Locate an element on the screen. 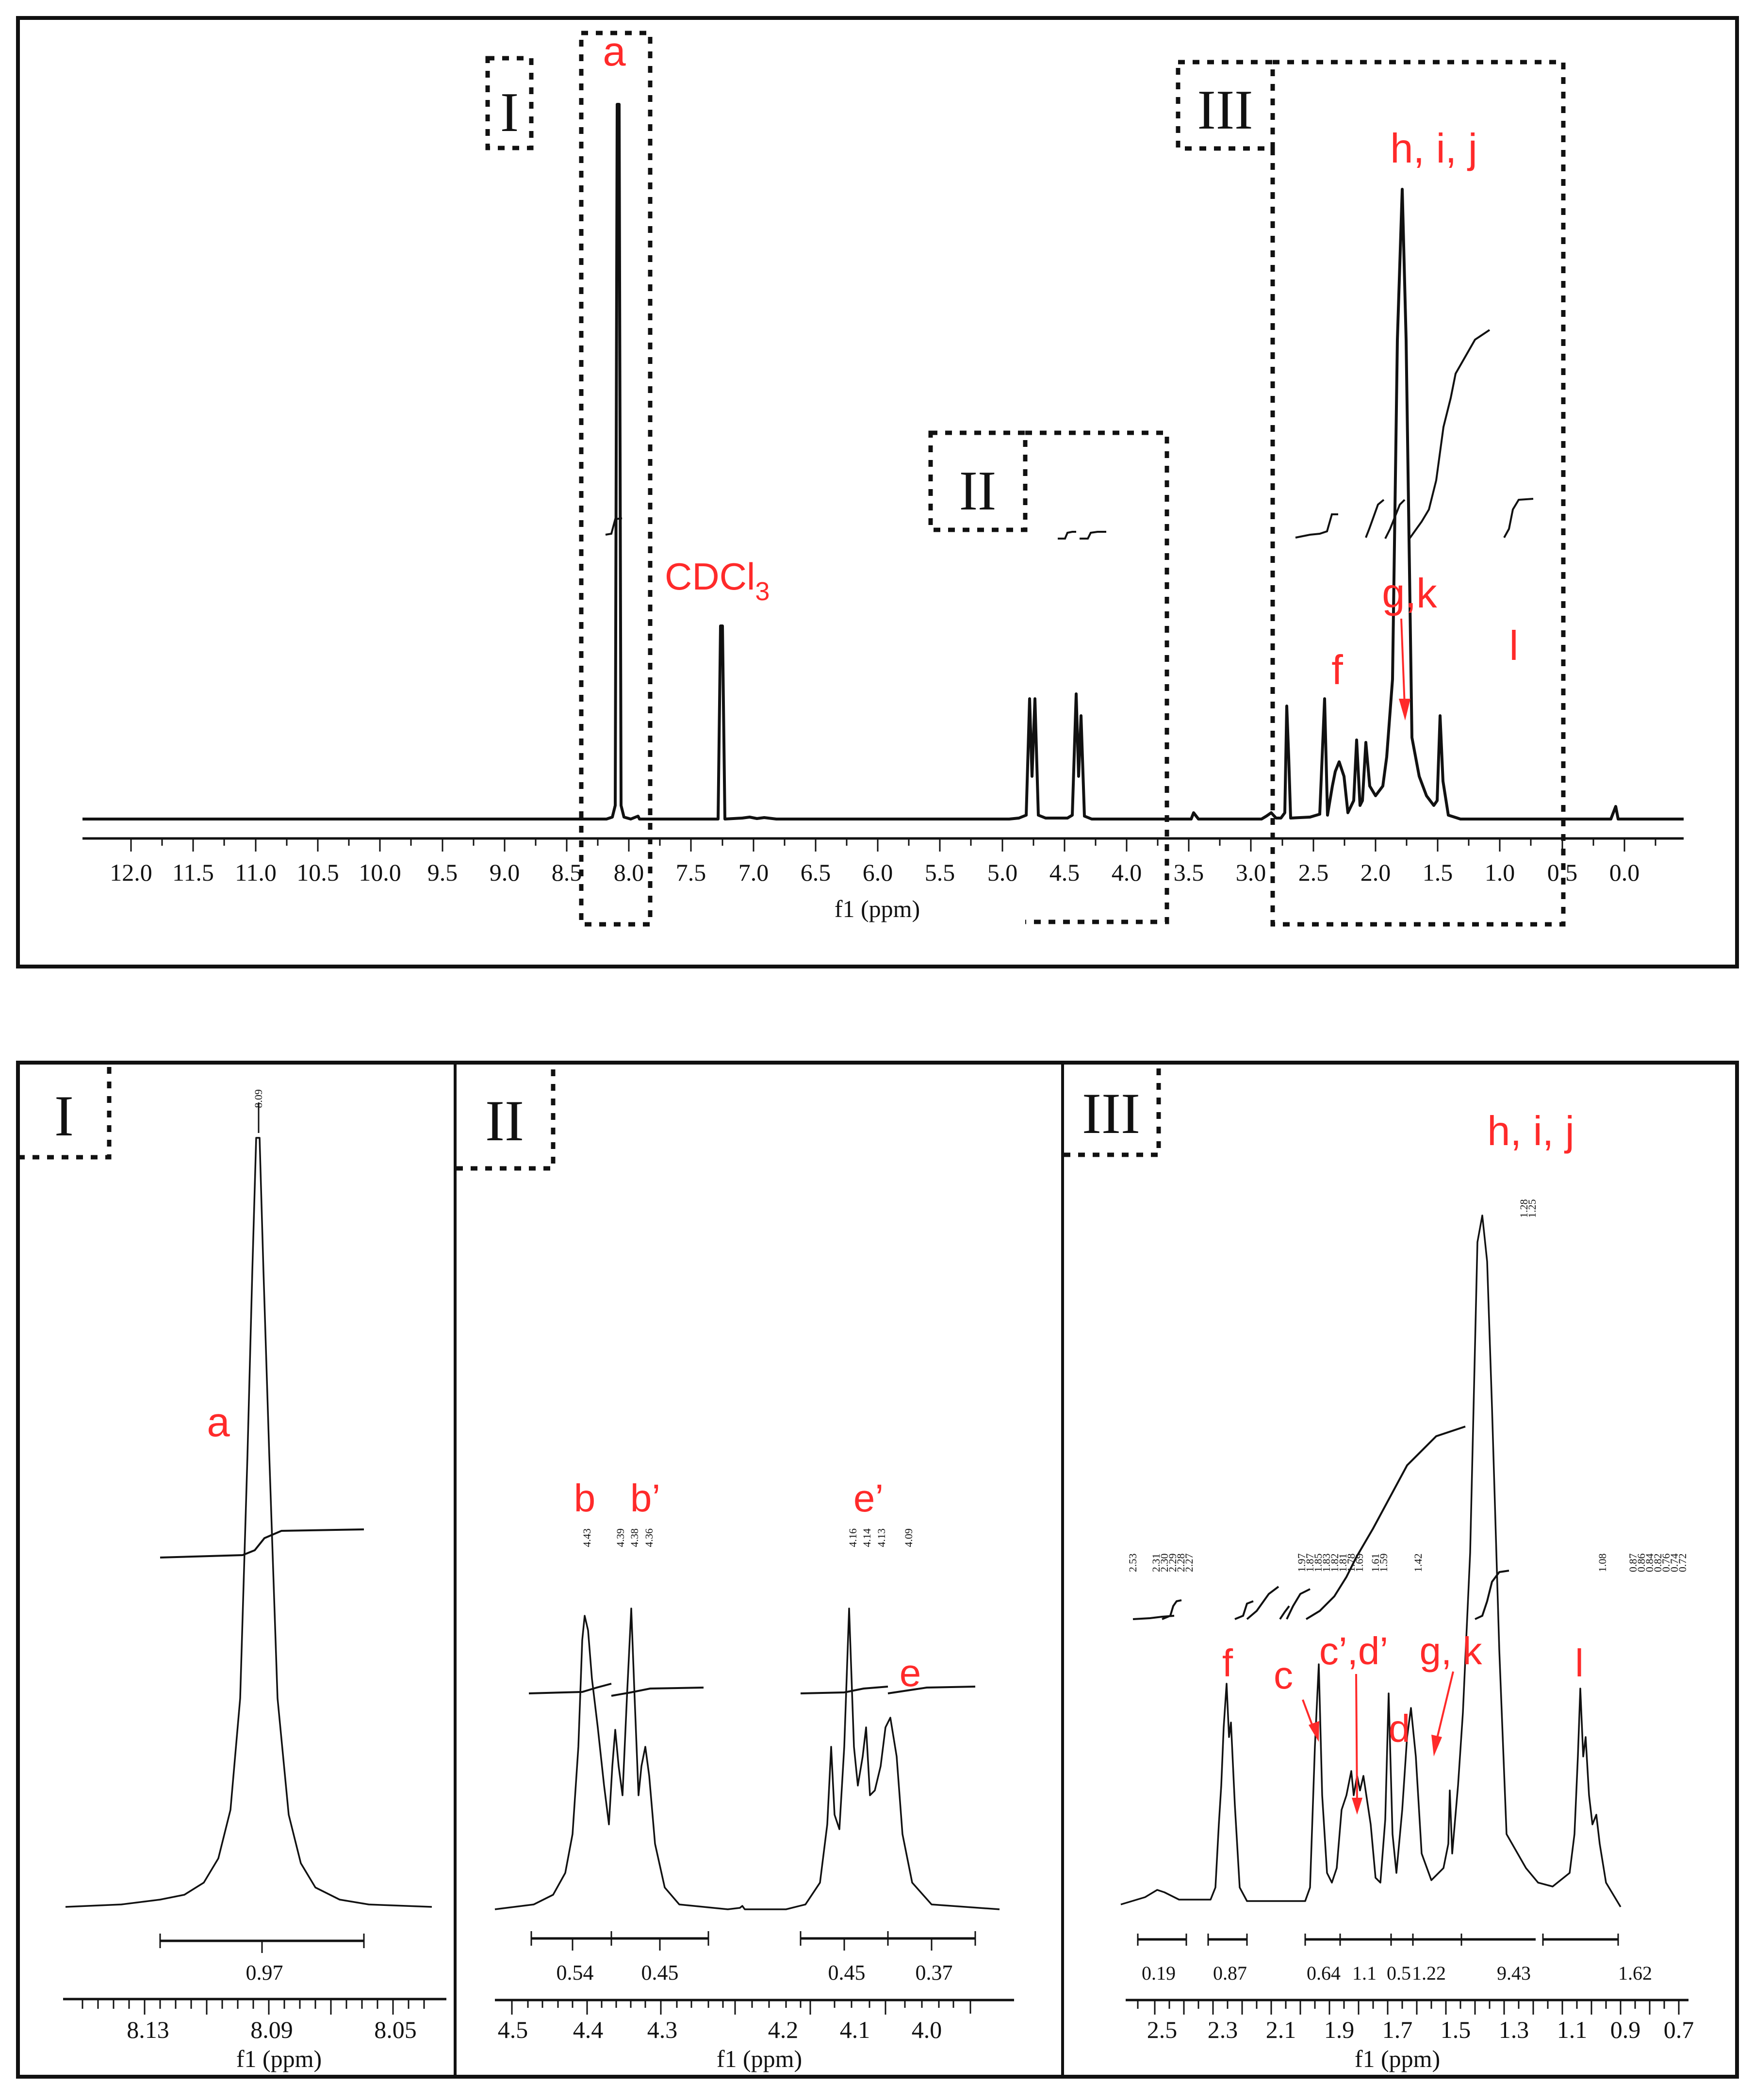 The width and height of the screenshot is (1754, 2100). label-hij: h, i, j is located at coordinates (1530, 1131).